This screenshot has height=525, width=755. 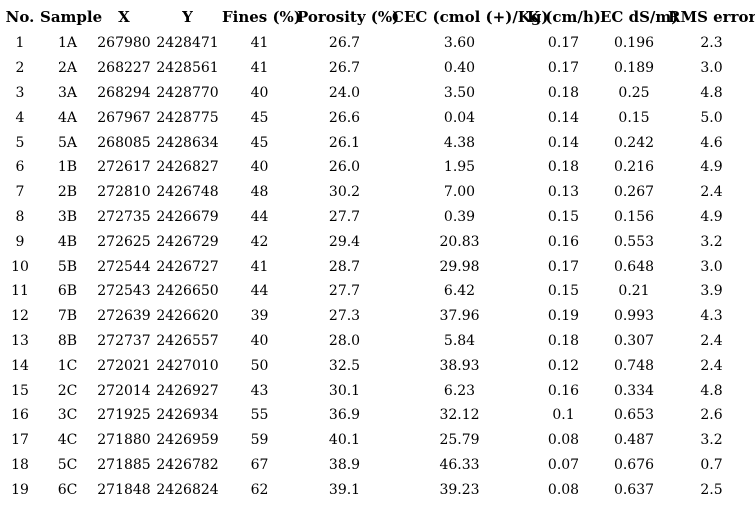 I want to click on cell-k: 0.14, so click(x=563, y=117).